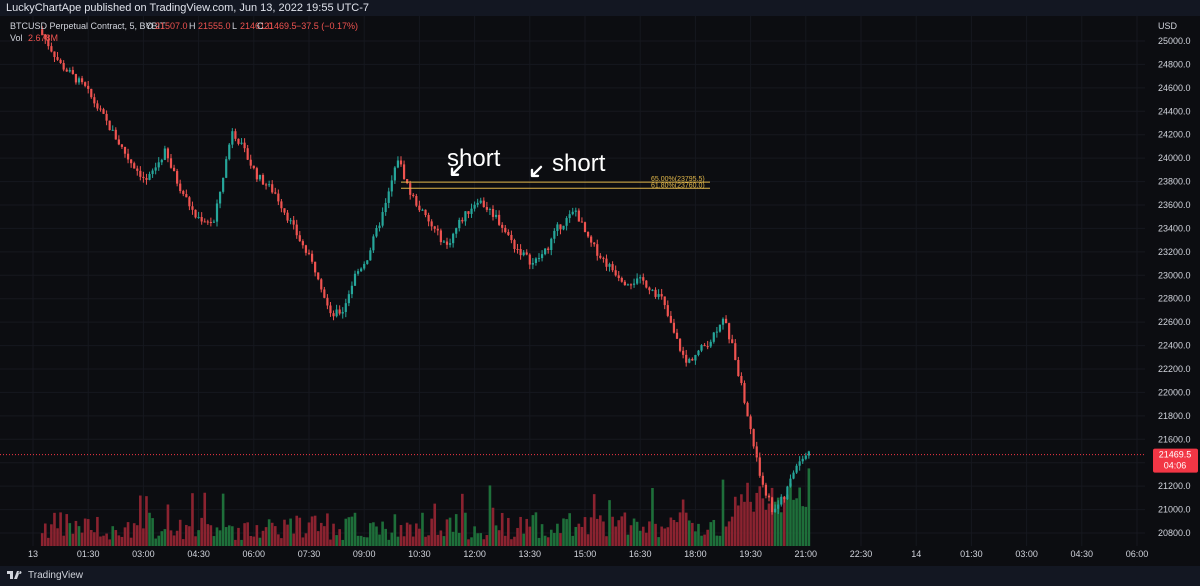  What do you see at coordinates (526, 161) in the screenshot?
I see `annotations: short short` at bounding box center [526, 161].